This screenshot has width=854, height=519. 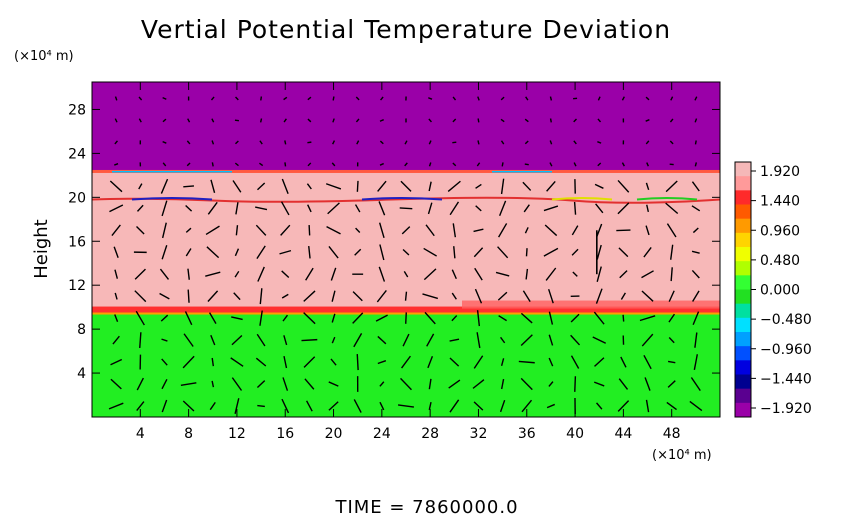 What do you see at coordinates (780, 172) in the screenshot?
I see `colorbar-tick-label: 1.920` at bounding box center [780, 172].